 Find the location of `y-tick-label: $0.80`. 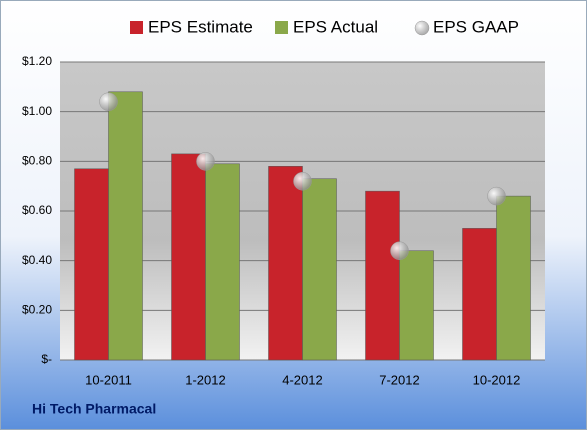

y-tick-label: $0.80 is located at coordinates (37, 161).